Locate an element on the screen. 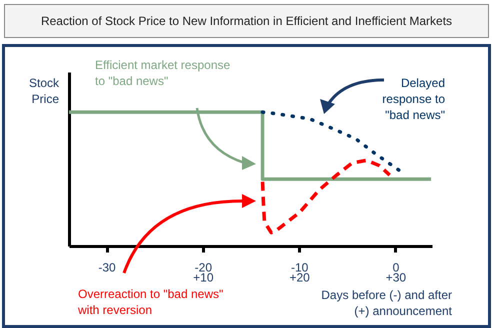  text: Overreaction to "bad news" with reversion is located at coordinates (150, 302).